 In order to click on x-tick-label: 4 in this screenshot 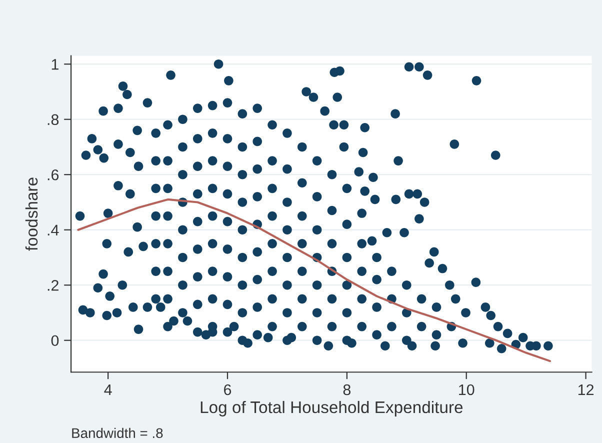, I will do `click(108, 389)`.